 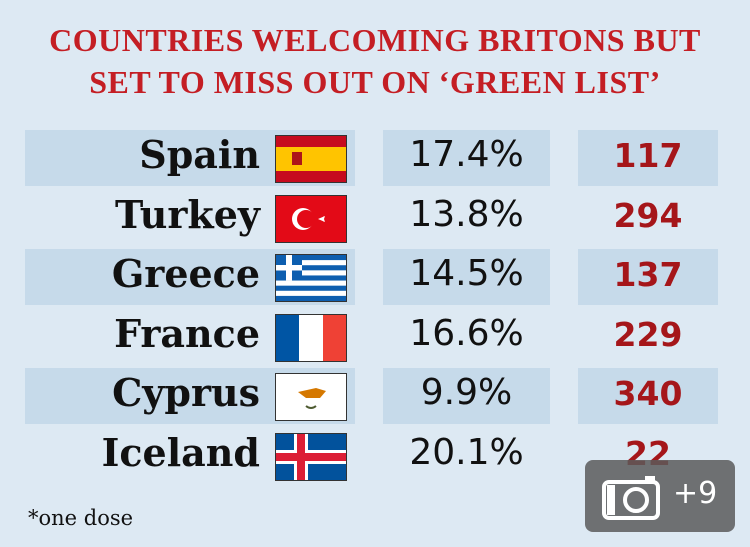 I want to click on case-rate: 117, so click(x=648, y=155).